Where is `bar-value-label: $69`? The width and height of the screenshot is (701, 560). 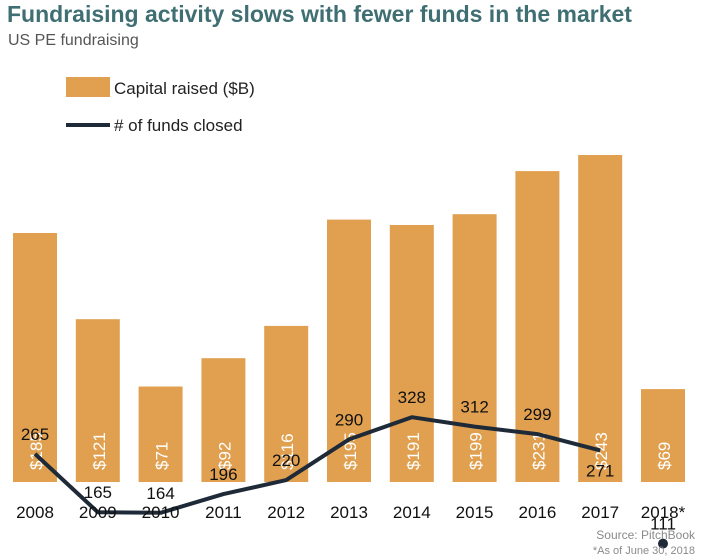 bar-value-label: $69 is located at coordinates (664, 456).